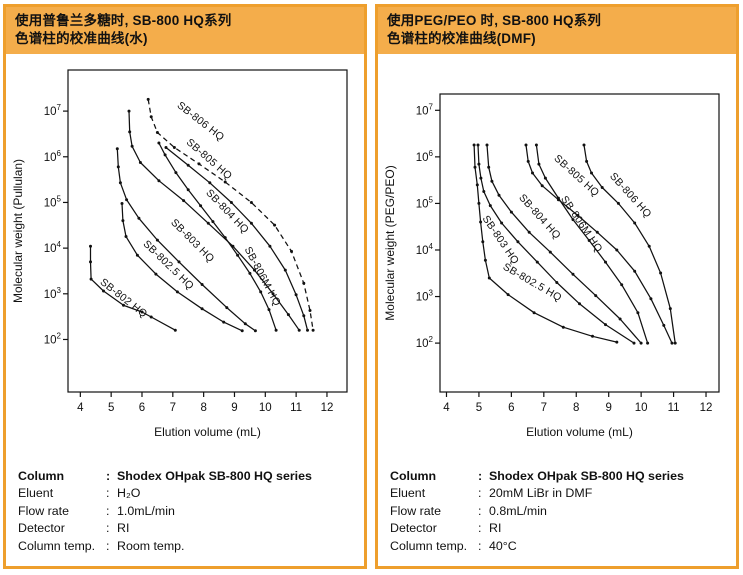 Image resolution: width=743 pixels, height=575 pixels. I want to click on panel-water-title: 使用普鲁兰多糖时, SB-800 HQ系列 色谱柱的校准曲线(水), so click(185, 30).